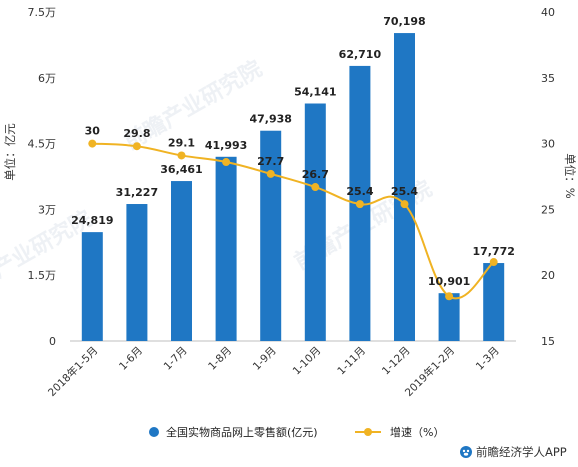 This screenshot has width=578, height=467. What do you see at coordinates (396, 361) in the screenshot?
I see `x-tick-label: 1-12月` at bounding box center [396, 361].